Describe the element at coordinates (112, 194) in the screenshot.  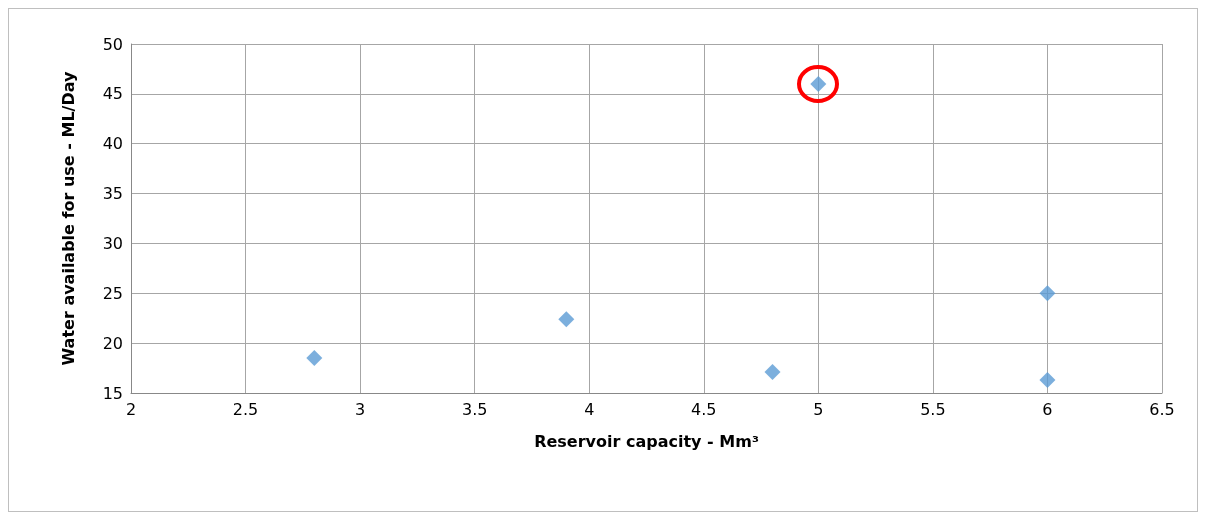
I see `y-tick-label: 35` at that location.